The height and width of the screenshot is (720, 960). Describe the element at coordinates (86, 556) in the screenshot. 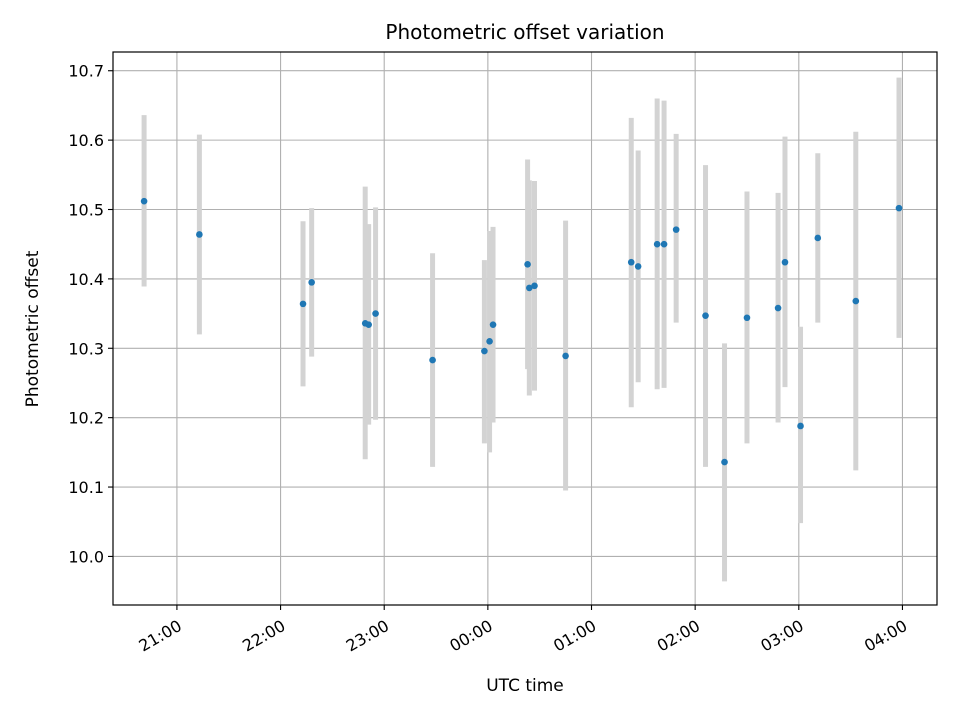

I see `y-tick-label: 10.0` at that location.